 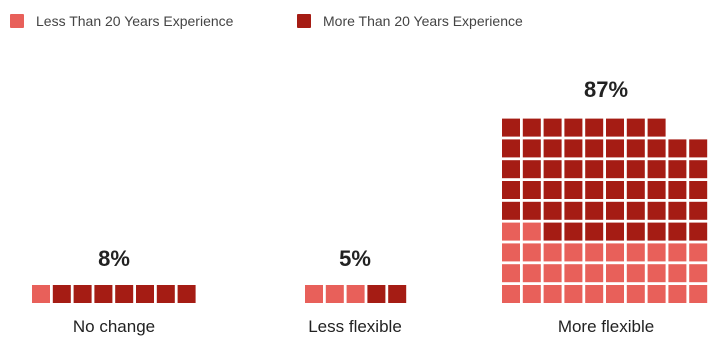 I want to click on category-labels: No change Less flexible More flexible, so click(x=363, y=326).